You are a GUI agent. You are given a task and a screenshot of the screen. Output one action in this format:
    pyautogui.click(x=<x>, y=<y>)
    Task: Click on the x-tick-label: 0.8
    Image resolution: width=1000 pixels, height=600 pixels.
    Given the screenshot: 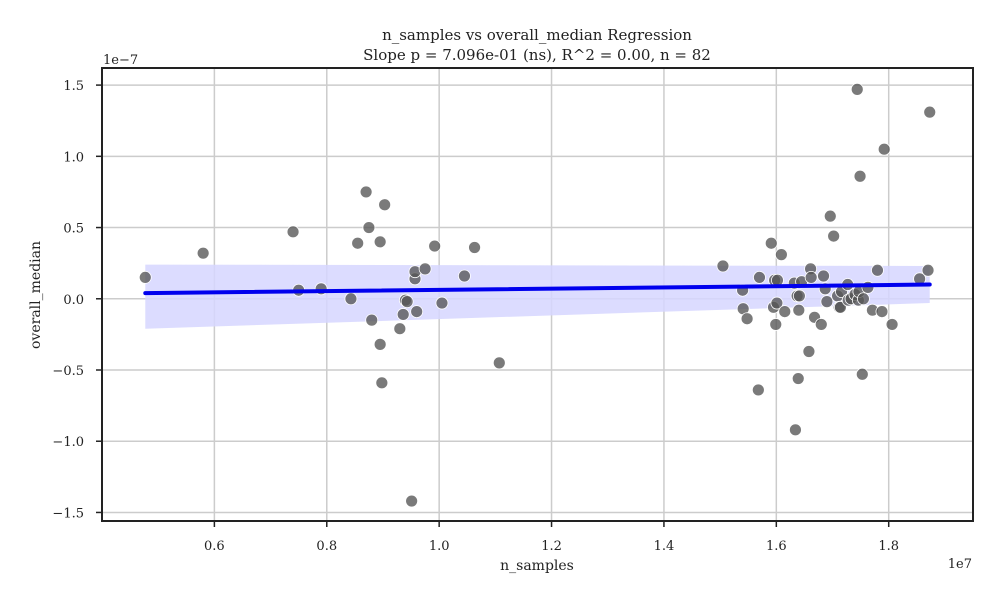 What is the action you would take?
    pyautogui.click(x=326, y=546)
    